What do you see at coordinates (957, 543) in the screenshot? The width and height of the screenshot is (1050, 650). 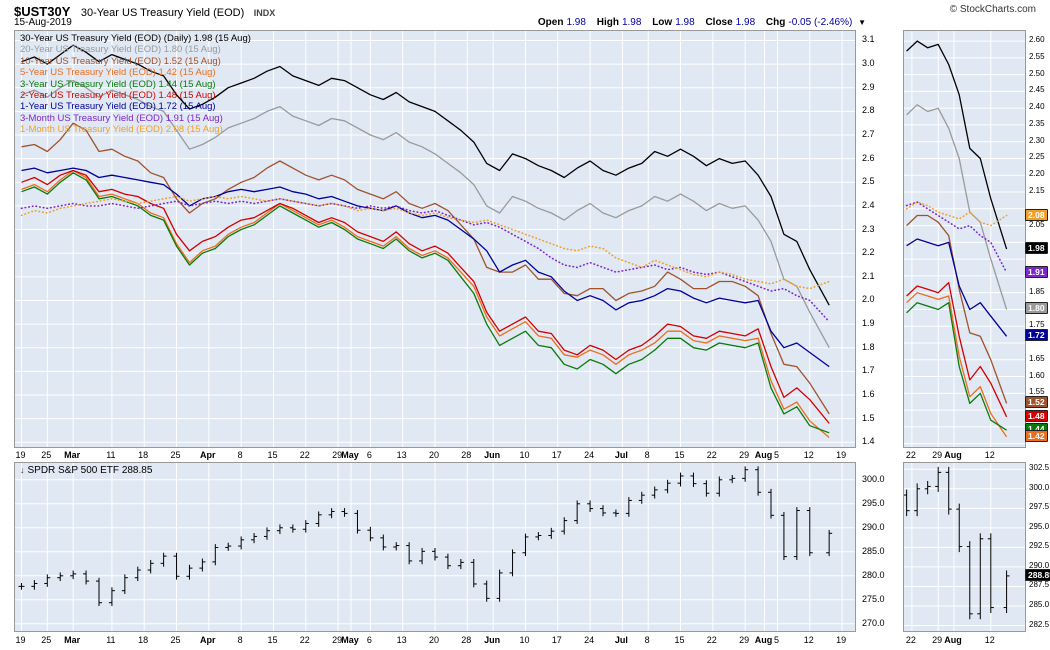 I see `ohlc-bars` at bounding box center [957, 543].